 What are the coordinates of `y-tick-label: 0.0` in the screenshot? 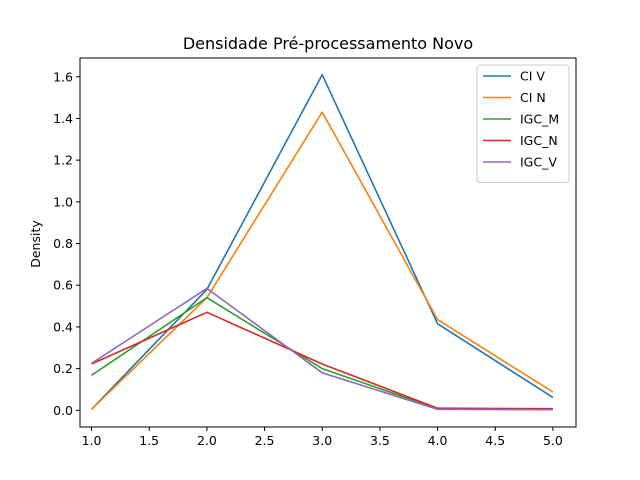 It's located at (63, 410).